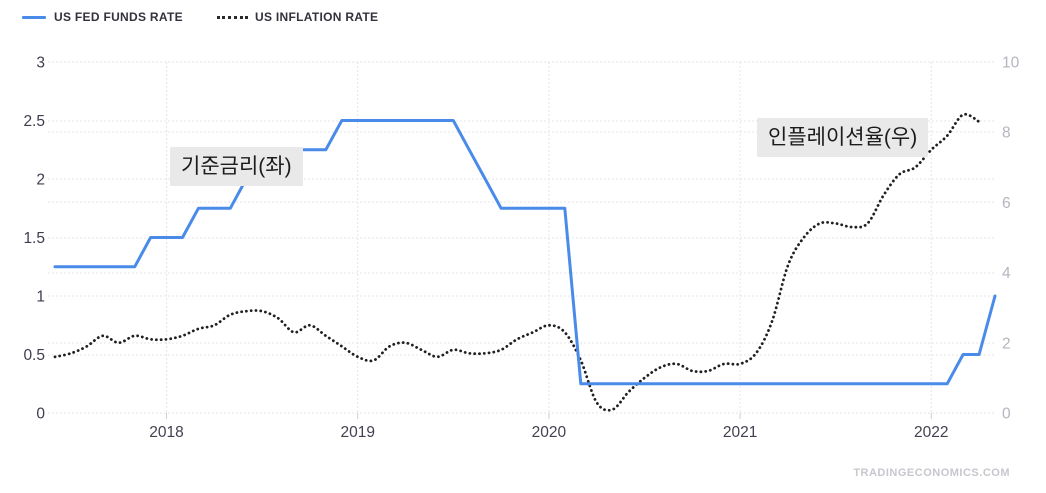 Image resolution: width=1046 pixels, height=493 pixels. What do you see at coordinates (166, 432) in the screenshot?
I see `x-tick-label: 2018` at bounding box center [166, 432].